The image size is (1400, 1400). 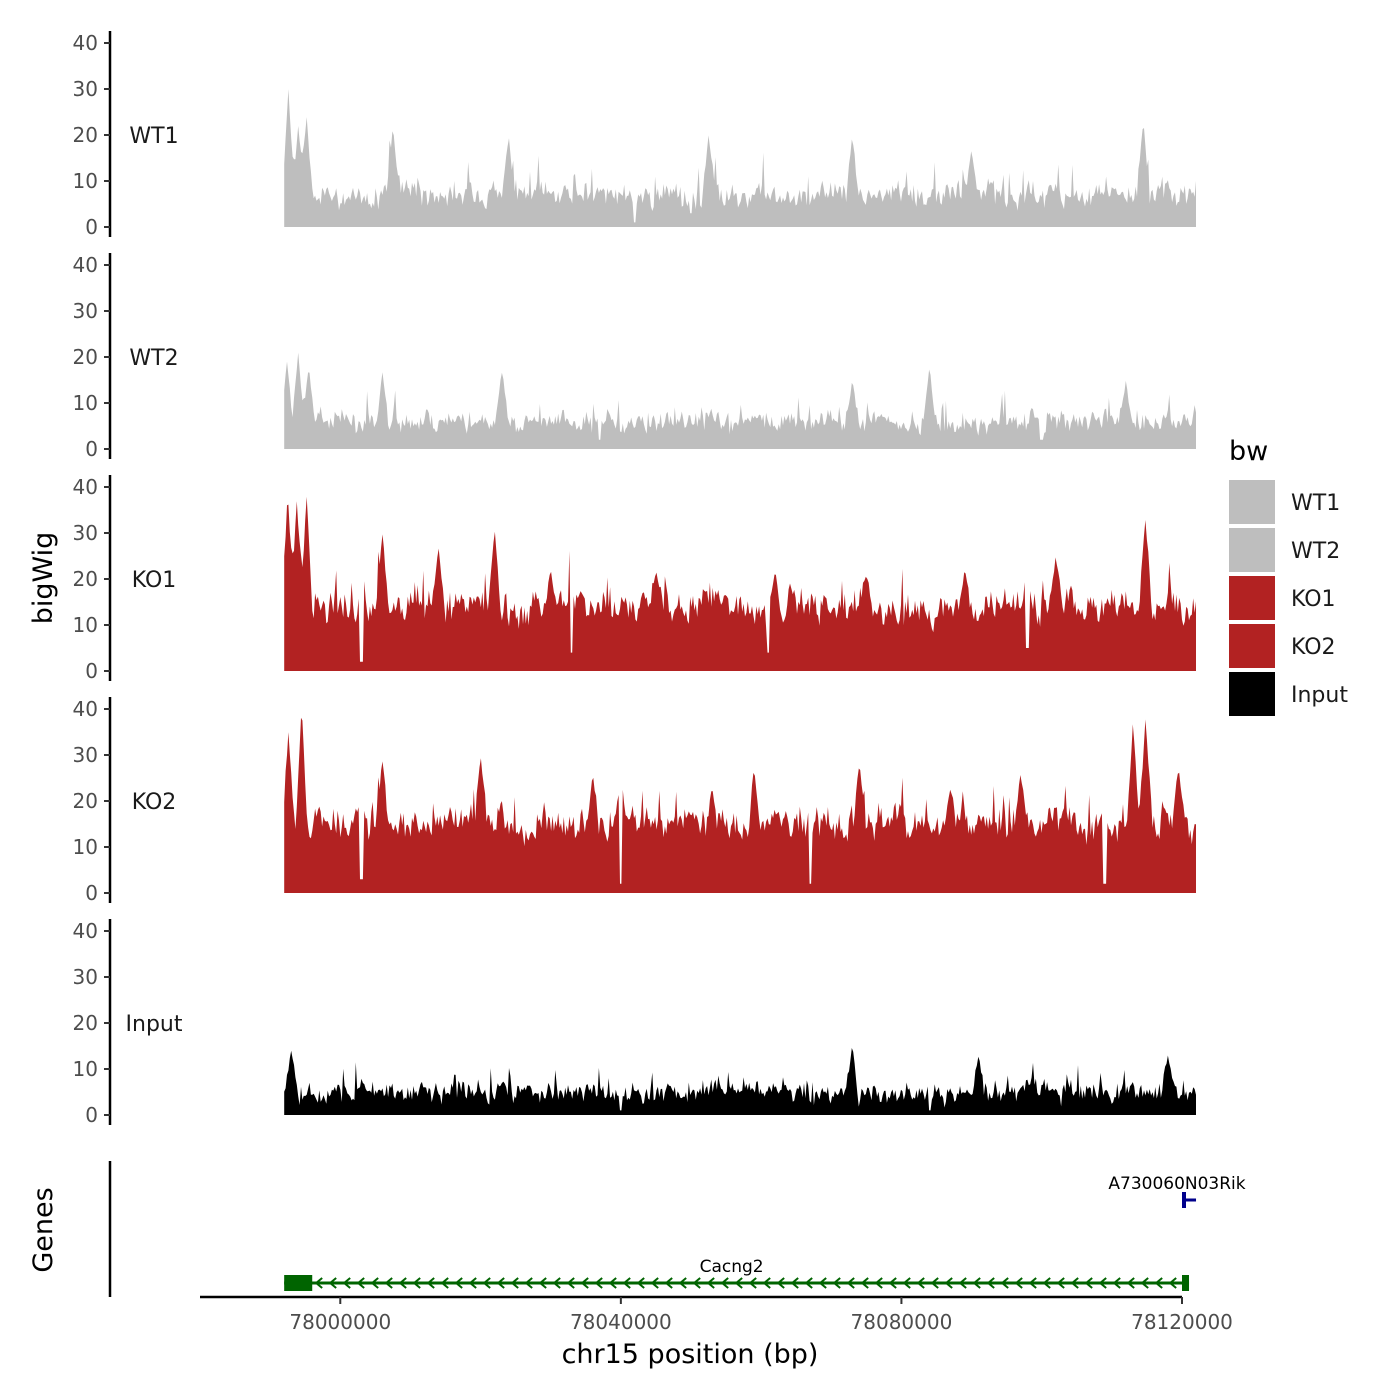 I want to click on legend-label-ko1: KO1, so click(x=1313, y=599).